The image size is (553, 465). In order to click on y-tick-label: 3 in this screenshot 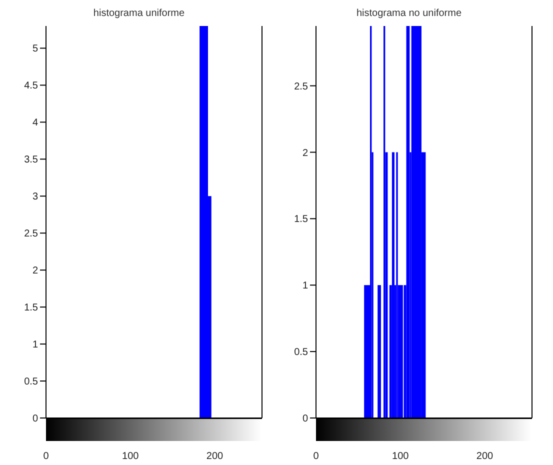, I will do `click(35, 197)`.